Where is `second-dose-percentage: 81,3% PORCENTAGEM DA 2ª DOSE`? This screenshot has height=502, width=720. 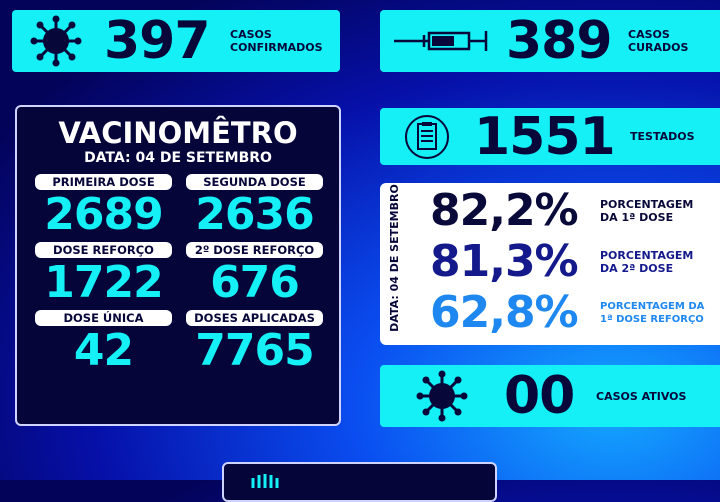
second-dose-percentage: 81,3% PORCENTAGEM DA 2ª DOSE is located at coordinates (561, 262).